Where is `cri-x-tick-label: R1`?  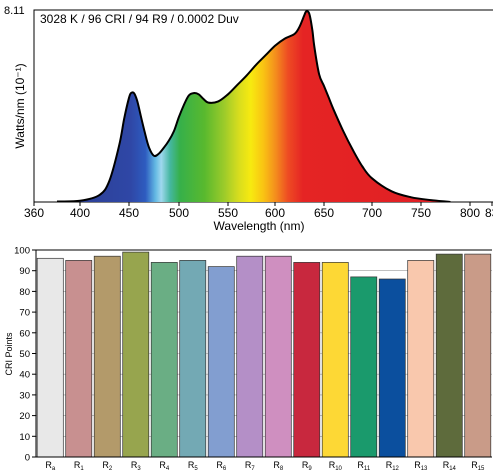 cri-x-tick-label: R1 is located at coordinates (79, 465).